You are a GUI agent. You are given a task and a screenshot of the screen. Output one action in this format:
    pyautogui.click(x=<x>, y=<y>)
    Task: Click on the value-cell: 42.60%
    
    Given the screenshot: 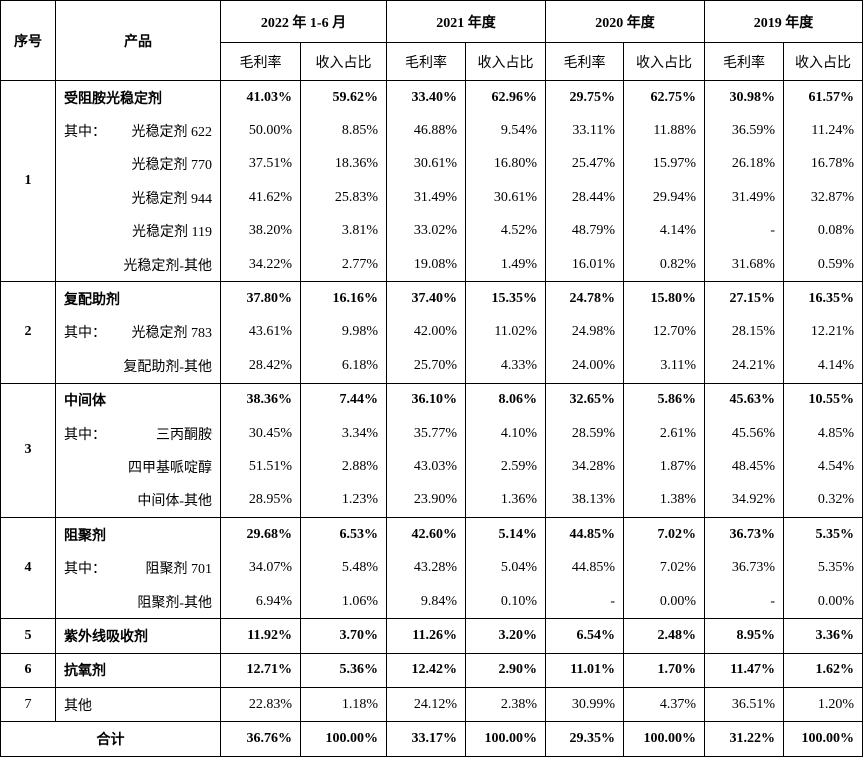 What is the action you would take?
    pyautogui.click(x=426, y=534)
    